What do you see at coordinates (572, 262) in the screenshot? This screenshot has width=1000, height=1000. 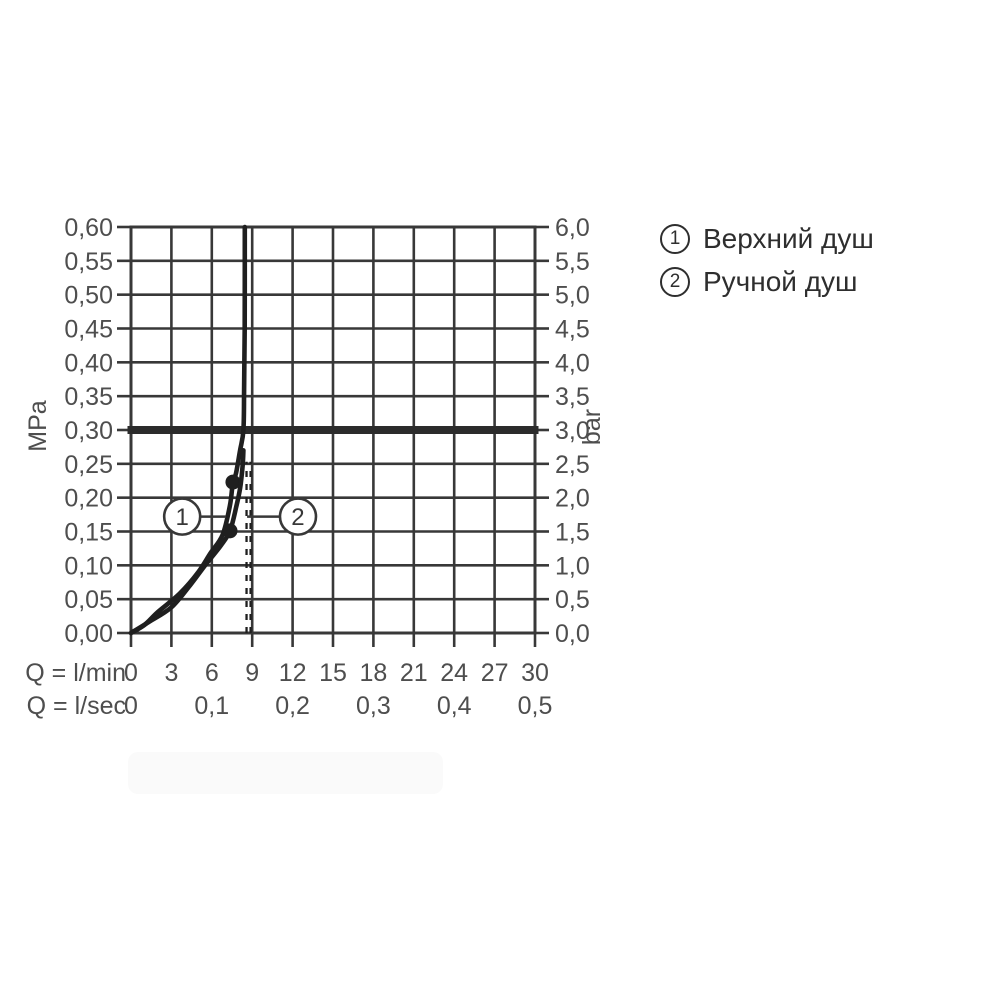 I see `y-tick-label-bar: 5,5` at bounding box center [572, 262].